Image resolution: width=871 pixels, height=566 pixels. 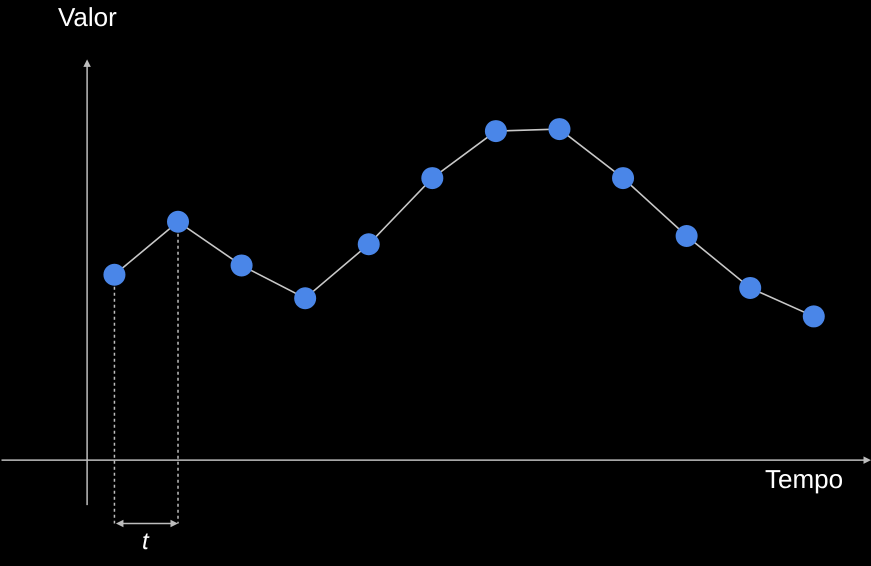 What do you see at coordinates (88, 17) in the screenshot?
I see `y-axis-title: Valor` at bounding box center [88, 17].